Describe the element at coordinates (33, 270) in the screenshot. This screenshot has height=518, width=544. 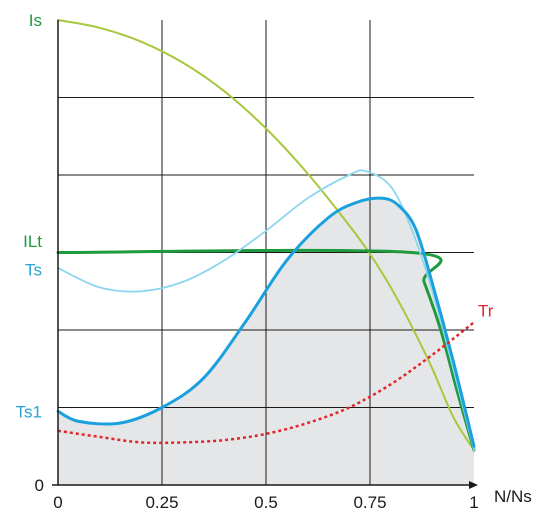
I see `y-label-ts: Ts` at that location.